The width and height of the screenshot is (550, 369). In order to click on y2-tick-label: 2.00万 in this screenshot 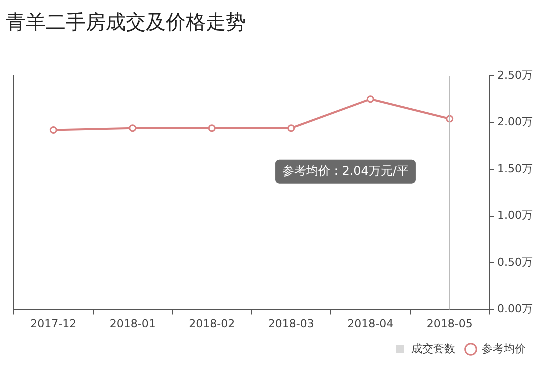, I will do `click(516, 122)`.